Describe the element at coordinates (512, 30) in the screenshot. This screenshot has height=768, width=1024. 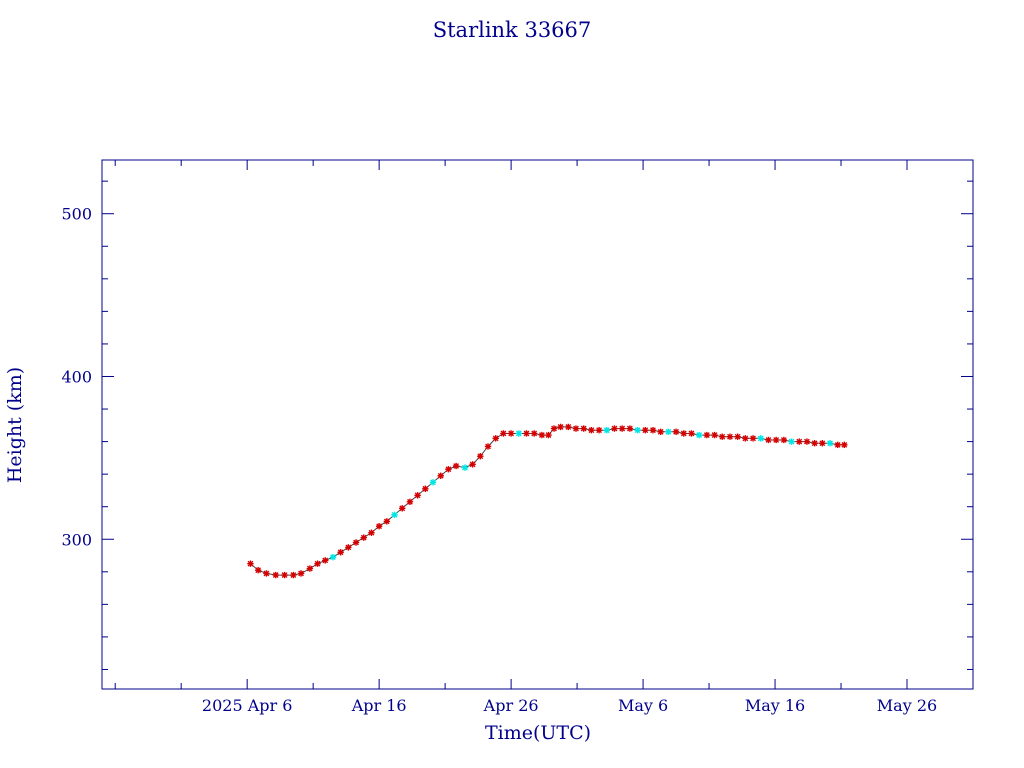
I see `chart-title: Starlink 33667` at that location.